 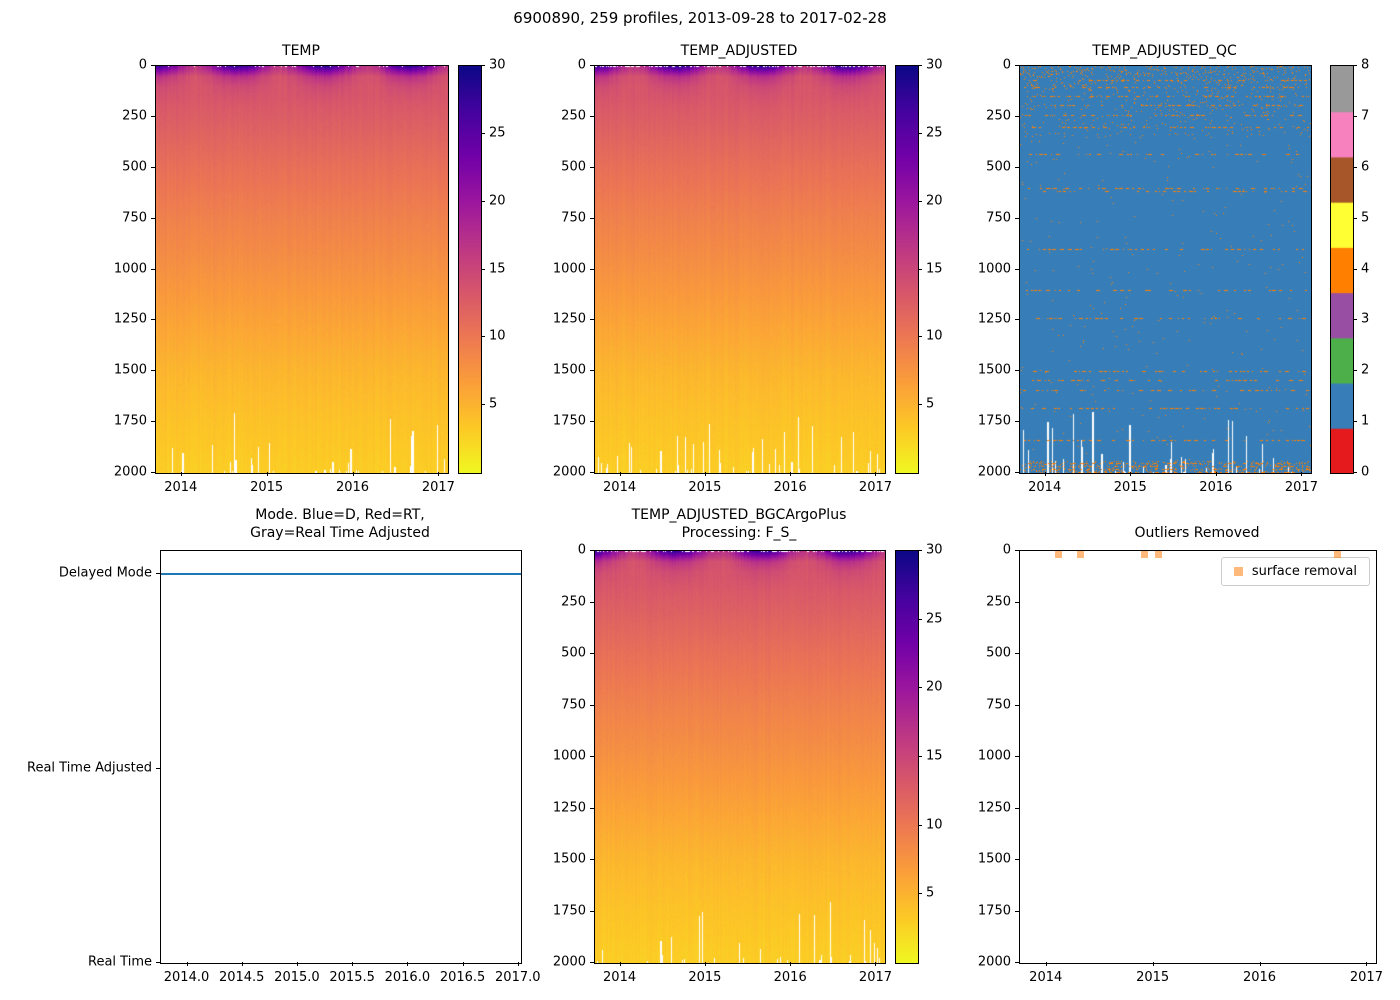 I want to click on subplot-title-mode-line2: Gray=Real Time Adjusted, so click(x=340, y=533).